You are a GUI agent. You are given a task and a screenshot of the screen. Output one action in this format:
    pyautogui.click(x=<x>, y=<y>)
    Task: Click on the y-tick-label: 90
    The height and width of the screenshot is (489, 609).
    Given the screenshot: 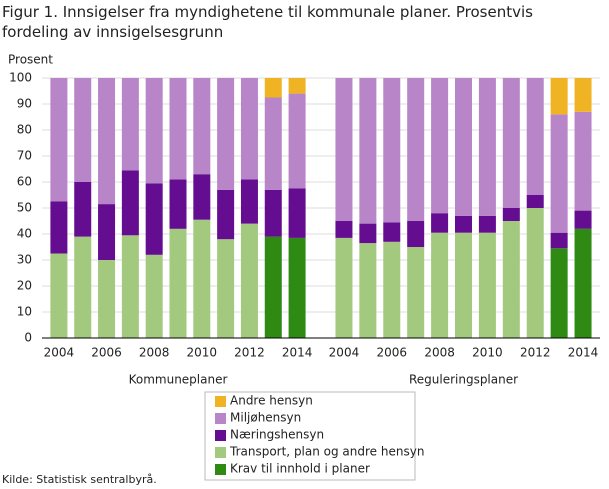 What is the action you would take?
    pyautogui.click(x=24, y=104)
    